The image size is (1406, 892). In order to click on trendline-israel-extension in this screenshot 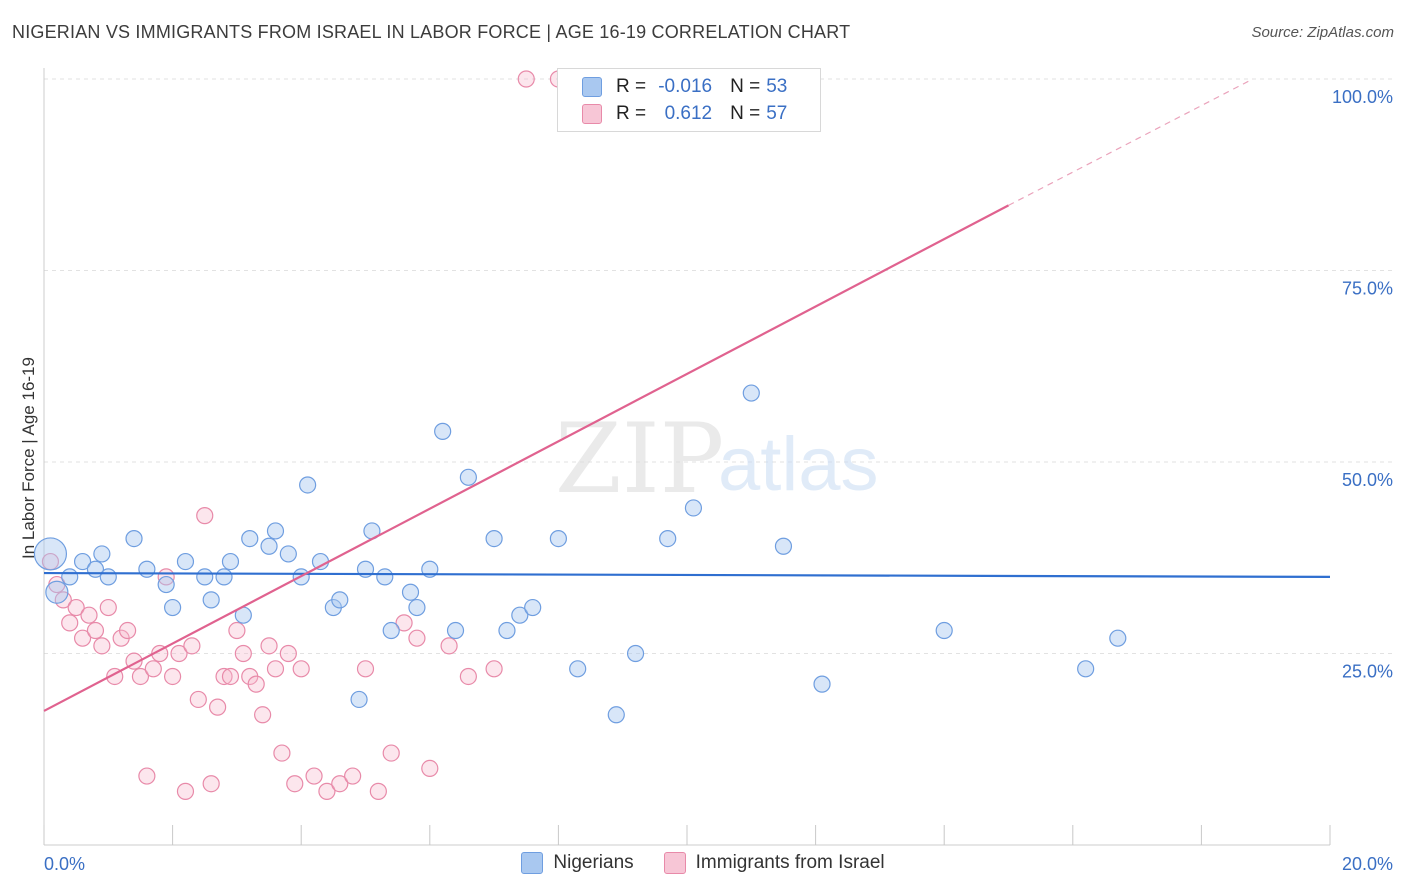, I will do `click(1131, 142)`.